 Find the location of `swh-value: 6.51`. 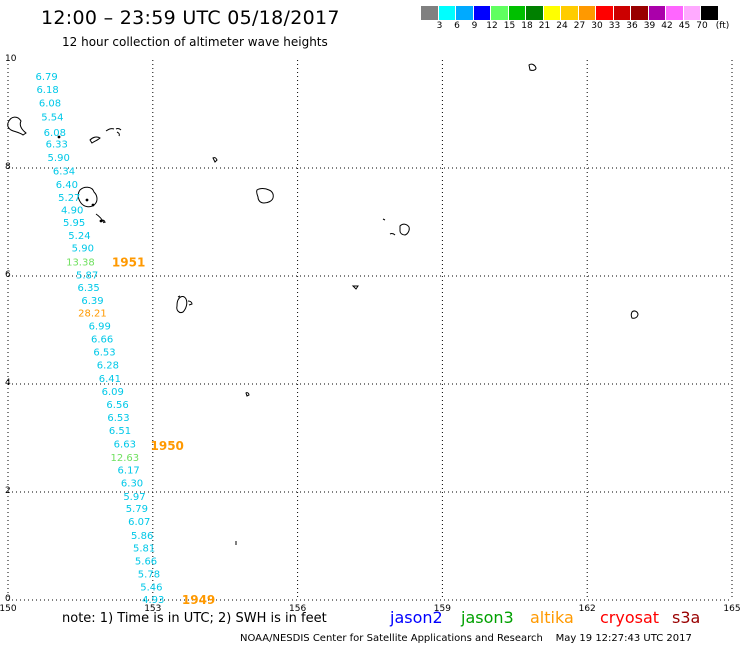

swh-value: 6.51 is located at coordinates (120, 431).